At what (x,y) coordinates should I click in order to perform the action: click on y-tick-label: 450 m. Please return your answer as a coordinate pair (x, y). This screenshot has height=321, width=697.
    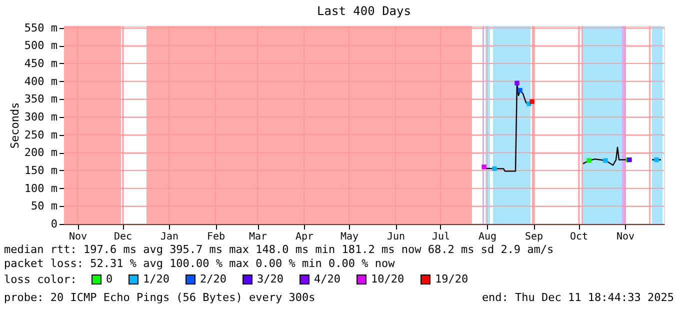
    Looking at the image, I should click on (41, 63).